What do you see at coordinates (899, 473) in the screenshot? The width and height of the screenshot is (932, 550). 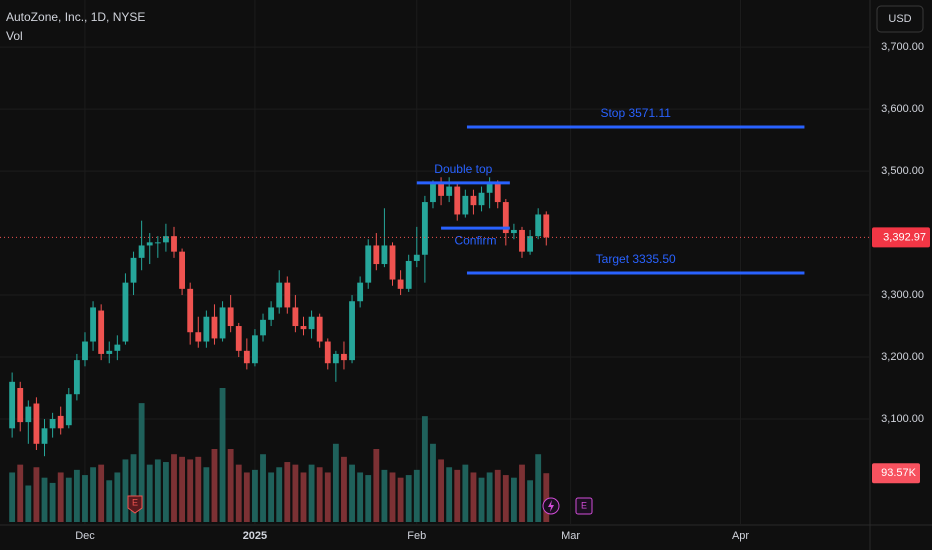 I see `volume-value-label: 93.57K` at bounding box center [899, 473].